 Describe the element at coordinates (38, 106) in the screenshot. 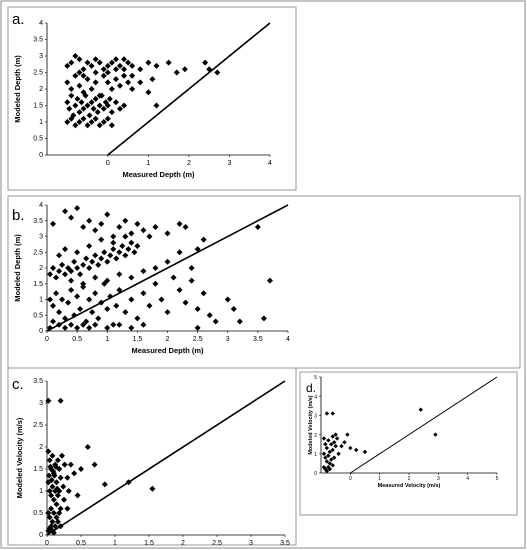

I see `y-tick-label: 1.5` at that location.